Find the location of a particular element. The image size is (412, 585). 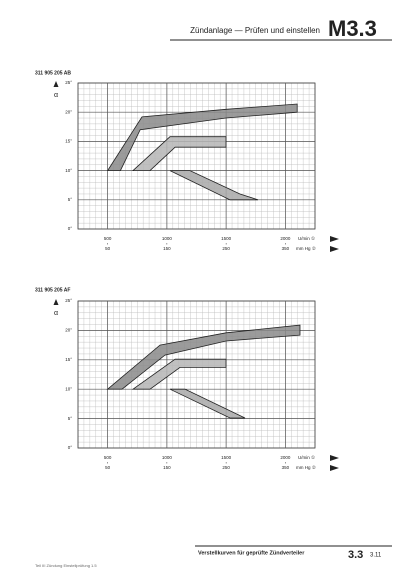

chart-title: 311 905 205 AB is located at coordinates (53, 73).